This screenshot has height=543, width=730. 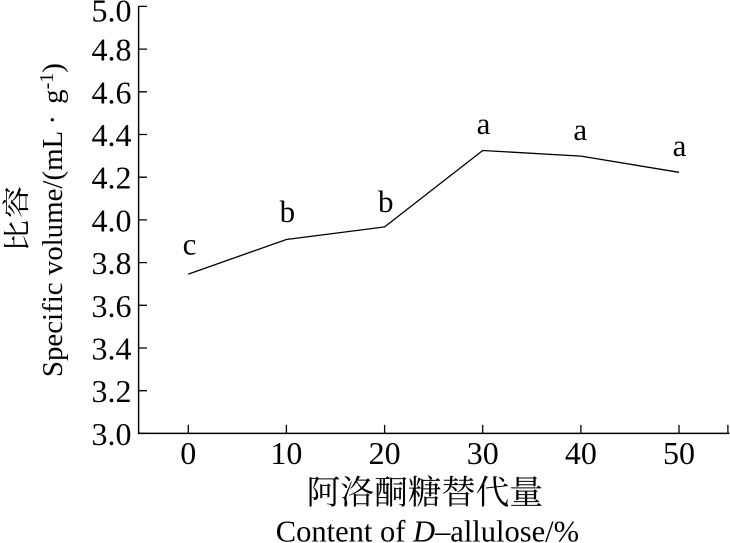 What do you see at coordinates (483, 453) in the screenshot?
I see `svg-text: 30` at bounding box center [483, 453].